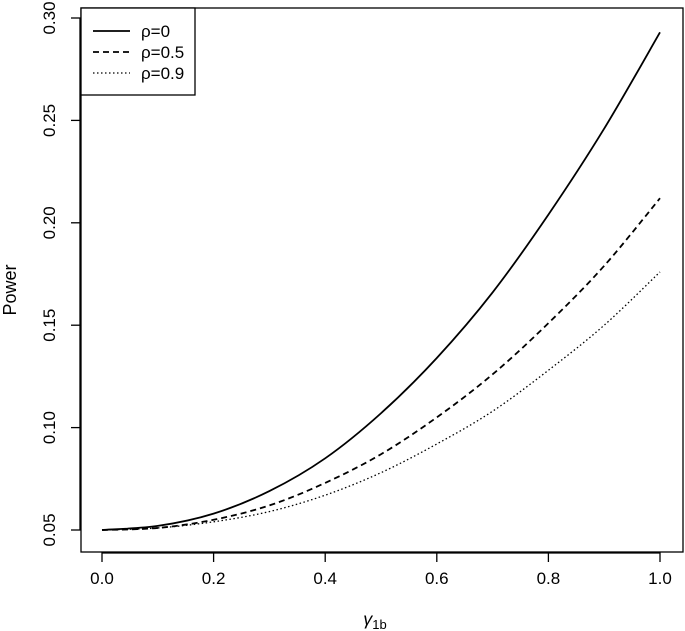  What do you see at coordinates (368, 619) in the screenshot?
I see `x-axis-label-main: γ` at bounding box center [368, 619].